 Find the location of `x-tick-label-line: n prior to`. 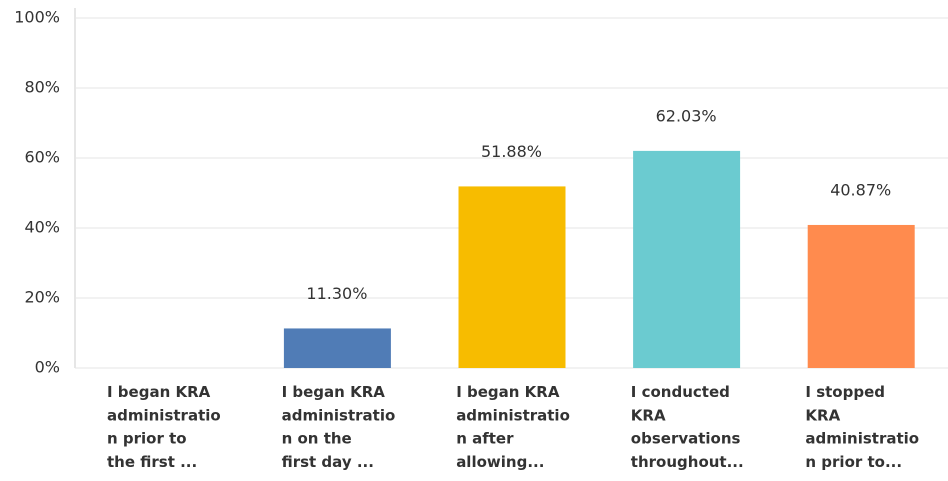

x-tick-label-line: n prior to is located at coordinates (147, 438).